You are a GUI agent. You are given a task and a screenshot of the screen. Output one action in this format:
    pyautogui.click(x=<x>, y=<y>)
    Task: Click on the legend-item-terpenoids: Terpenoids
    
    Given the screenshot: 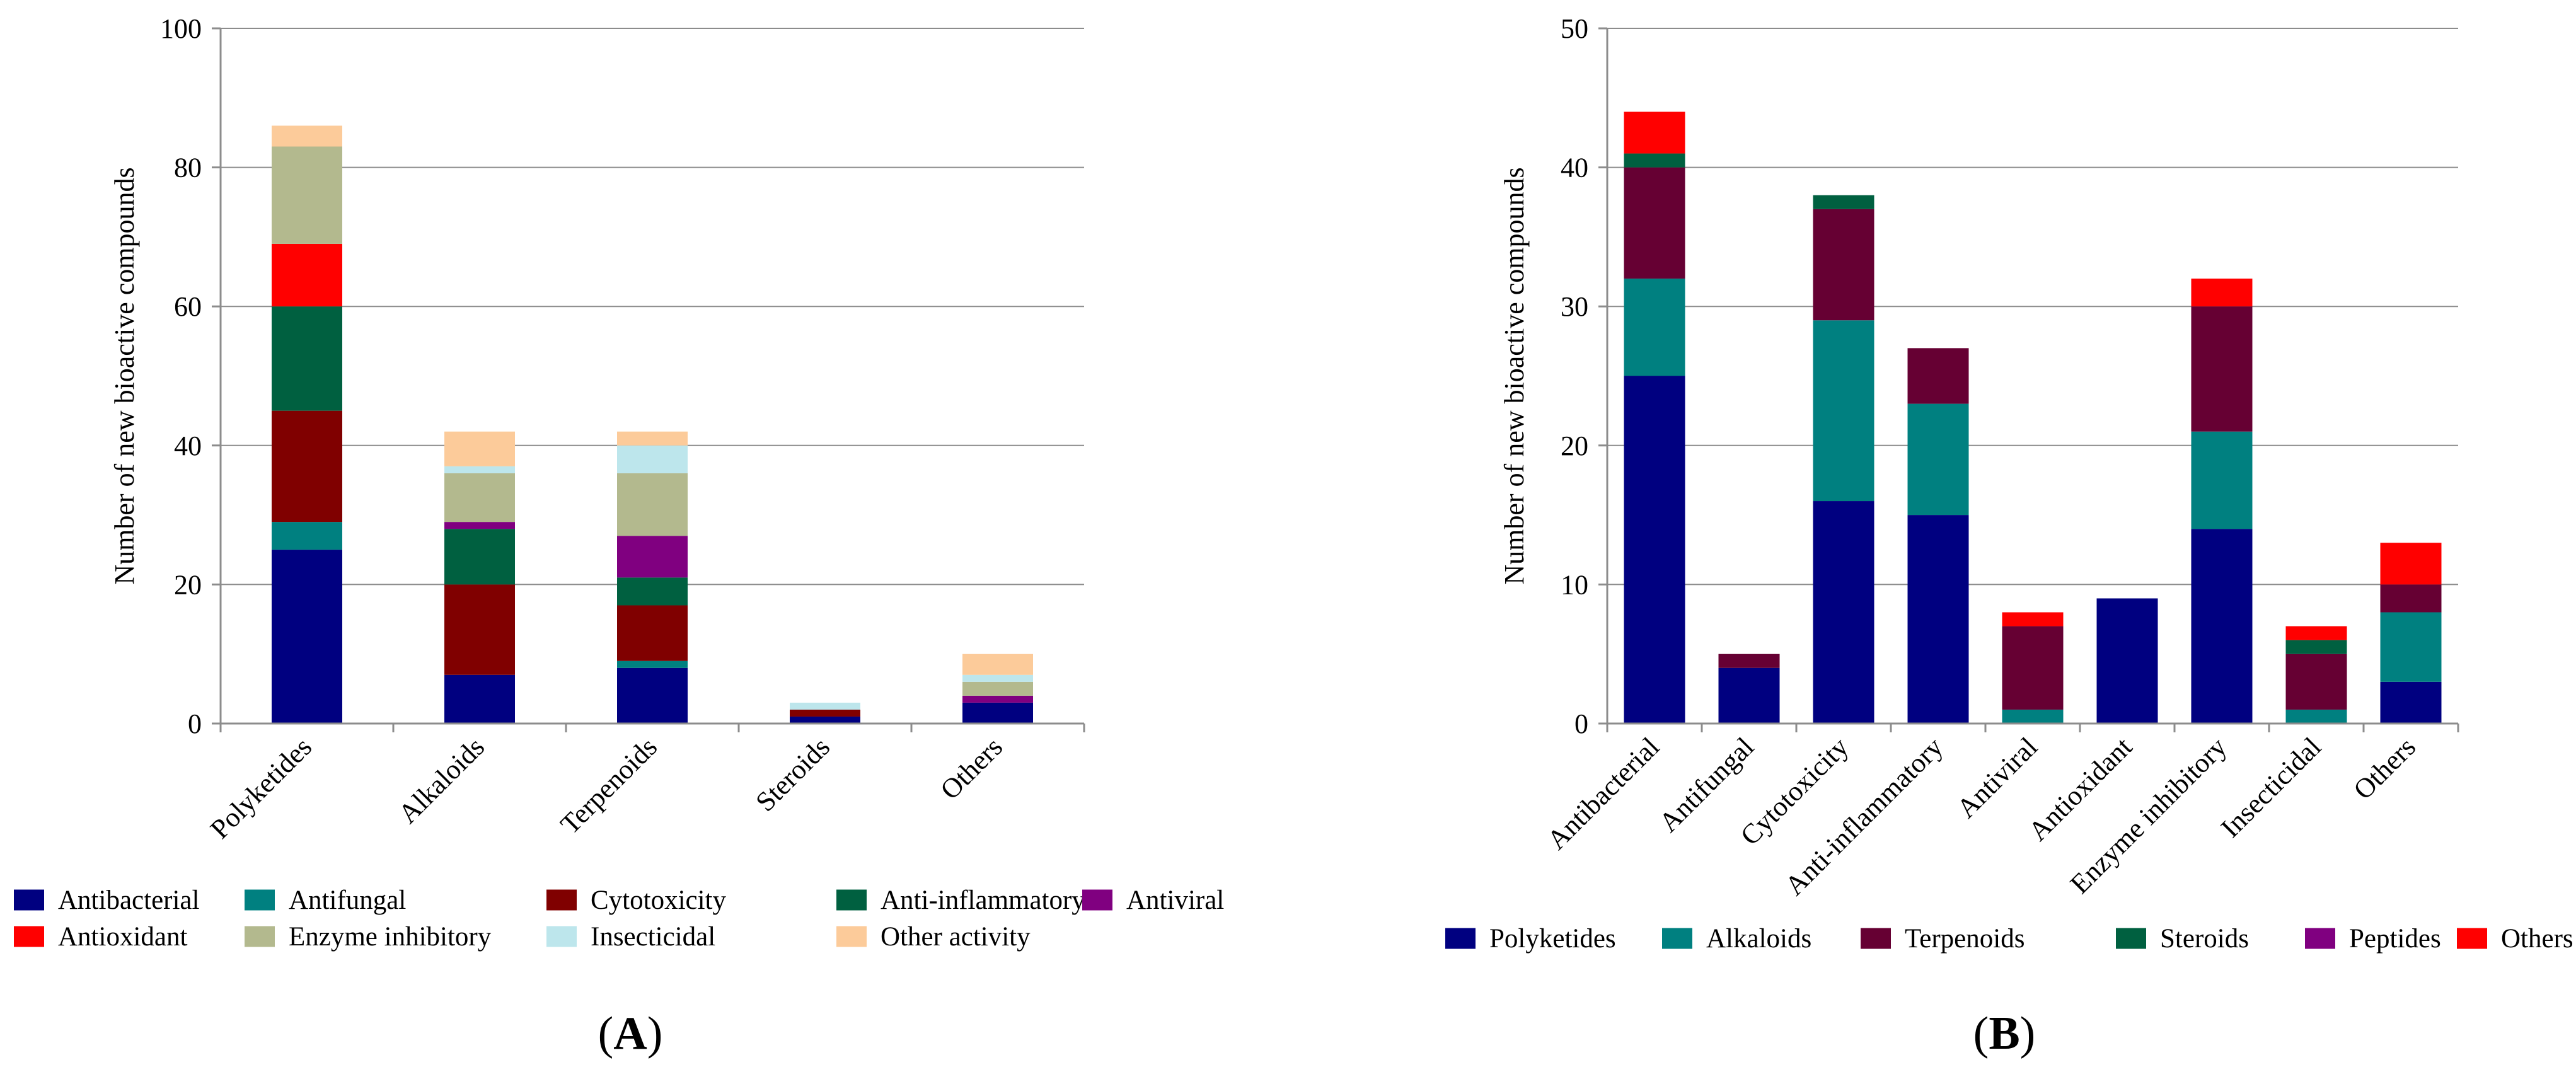 What is the action you would take?
    pyautogui.click(x=1943, y=939)
    